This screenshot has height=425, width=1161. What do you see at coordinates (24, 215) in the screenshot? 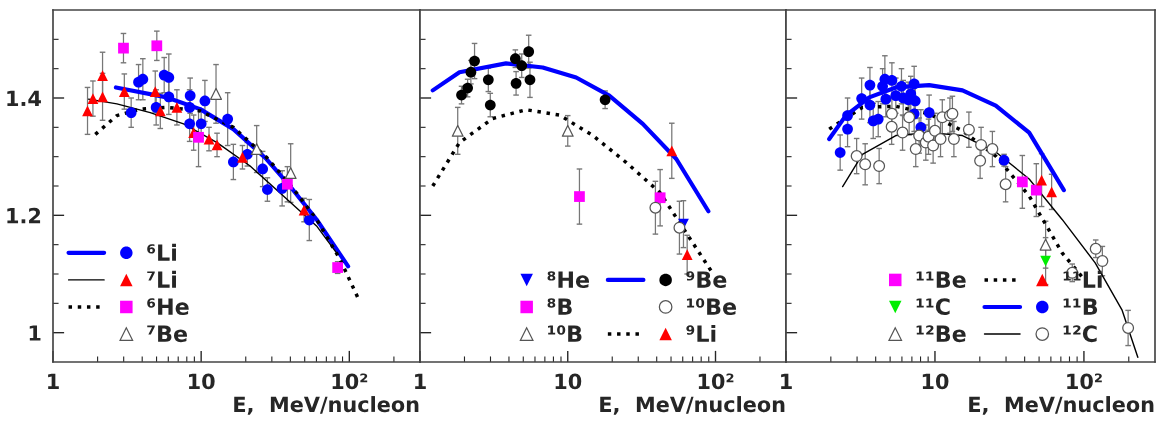
I see `y-tick-label: 1.2` at bounding box center [24, 215].